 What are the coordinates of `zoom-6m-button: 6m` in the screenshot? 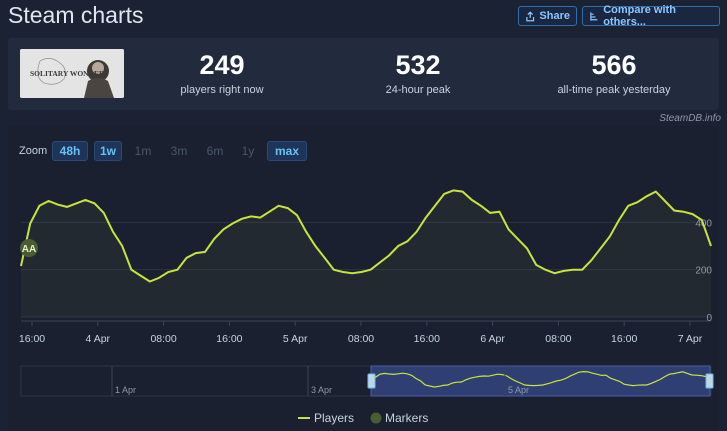 It's located at (215, 151).